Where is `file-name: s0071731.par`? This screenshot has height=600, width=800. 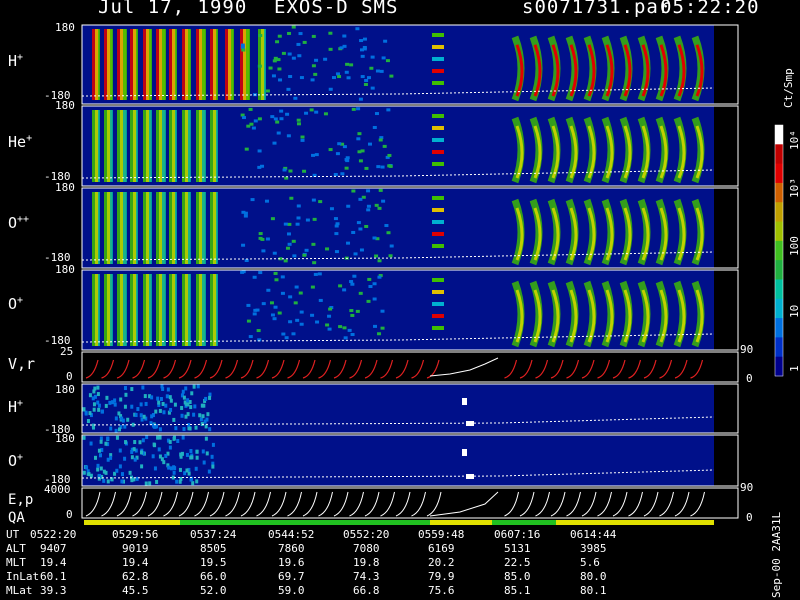
file-name: s0071731.par is located at coordinates (597, 9).